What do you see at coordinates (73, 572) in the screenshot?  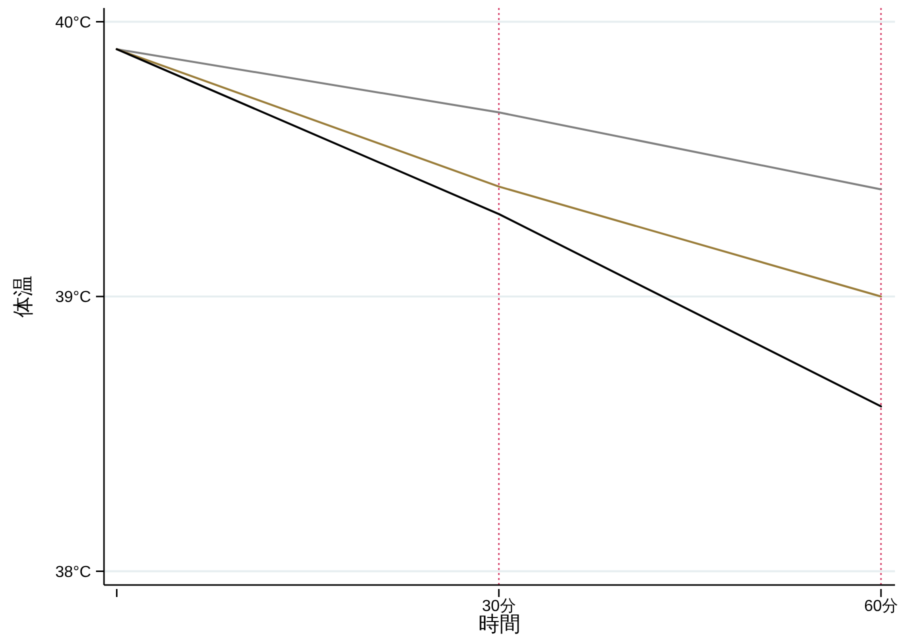 I see `y-tick-label: 38°C` at bounding box center [73, 572].